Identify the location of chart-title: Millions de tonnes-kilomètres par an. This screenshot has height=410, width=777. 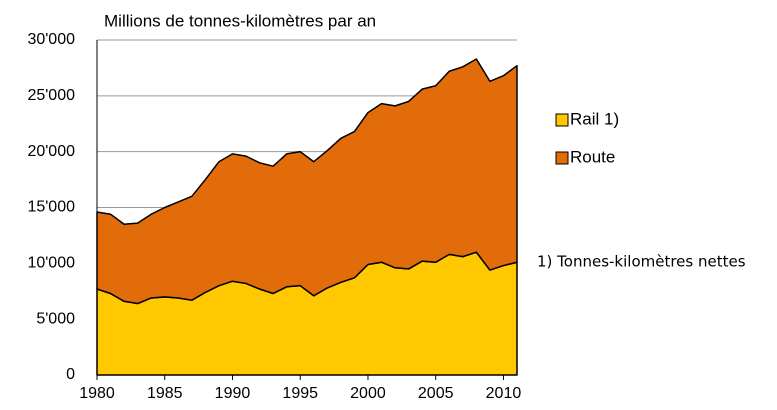
(240, 20).